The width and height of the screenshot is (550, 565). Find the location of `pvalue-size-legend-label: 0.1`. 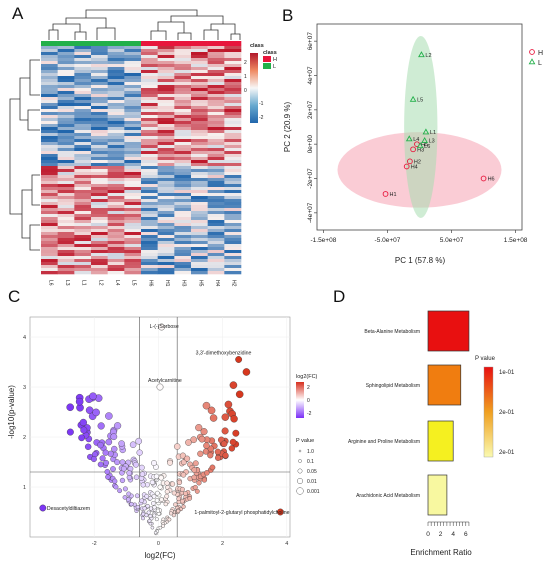

pvalue-size-legend-label: 0.1 is located at coordinates (310, 462).